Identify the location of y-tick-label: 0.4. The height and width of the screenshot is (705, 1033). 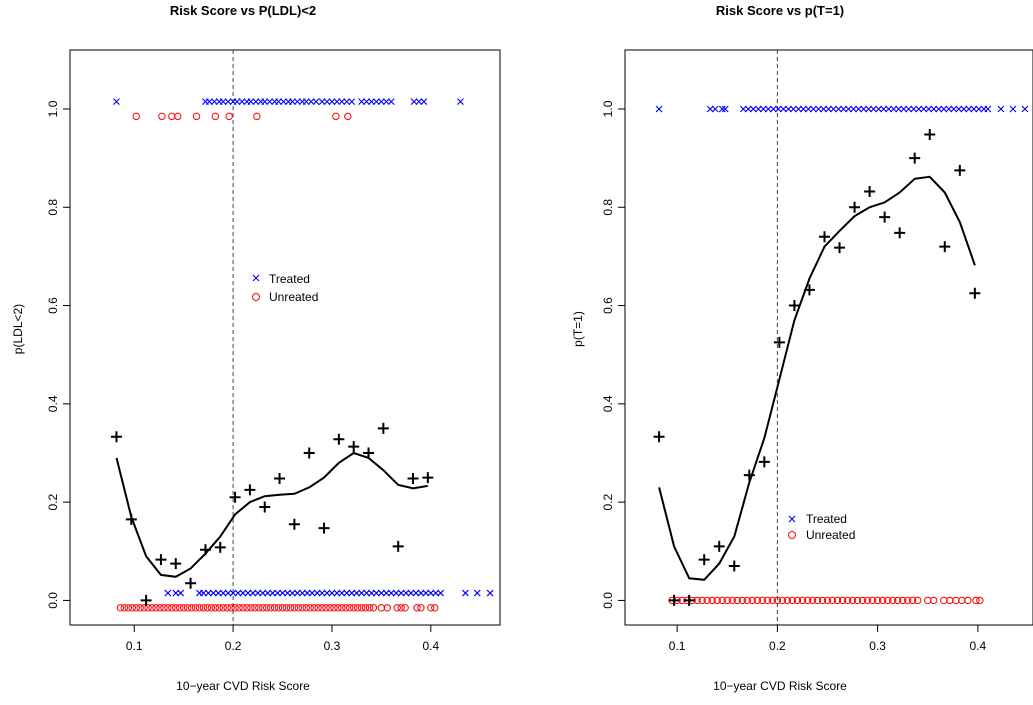
(53, 403).